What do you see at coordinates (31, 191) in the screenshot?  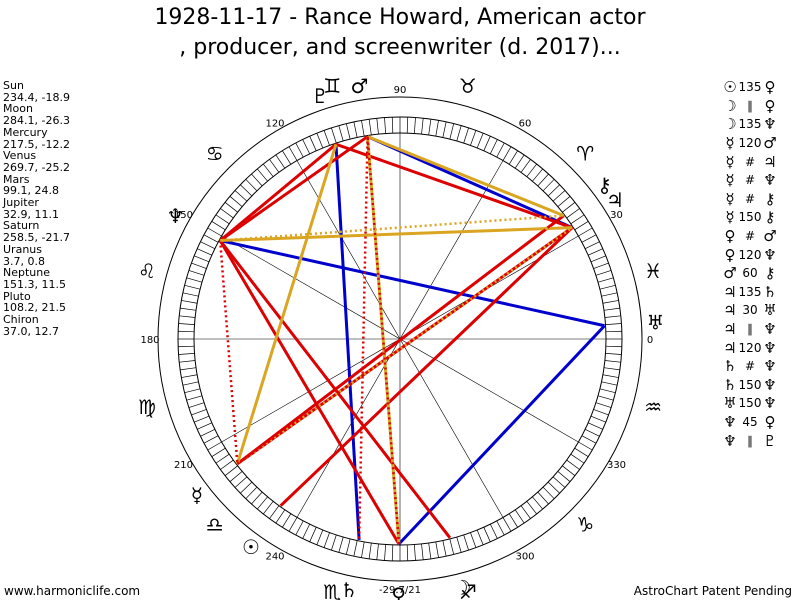 I see `planet-coords: 99.1, 24.8` at bounding box center [31, 191].